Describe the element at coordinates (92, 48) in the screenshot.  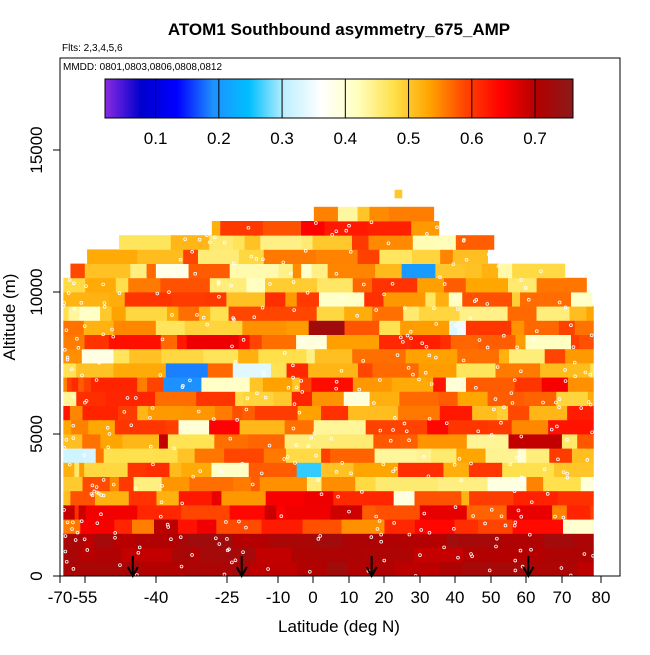
I see `flights-subtitle: Flts: 2,3,4,5,6` at that location.